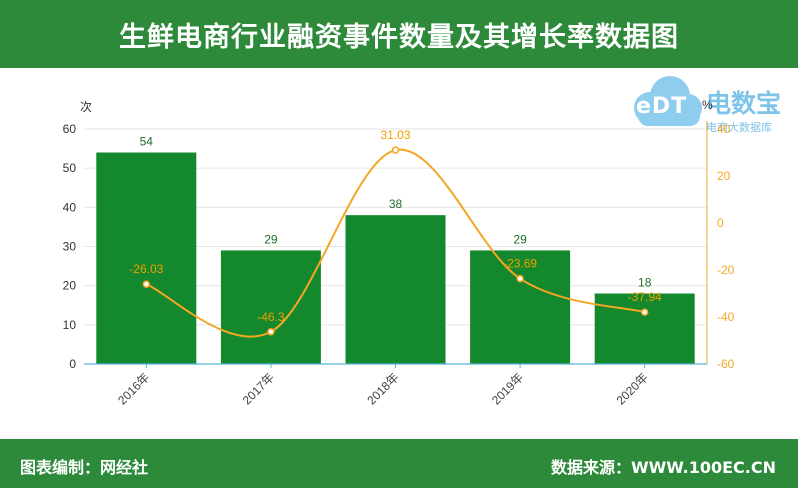  Describe the element at coordinates (399, 37) in the screenshot. I see `chart-title: 生鲜电商行业融资事件数量及其增长率数据图` at that location.